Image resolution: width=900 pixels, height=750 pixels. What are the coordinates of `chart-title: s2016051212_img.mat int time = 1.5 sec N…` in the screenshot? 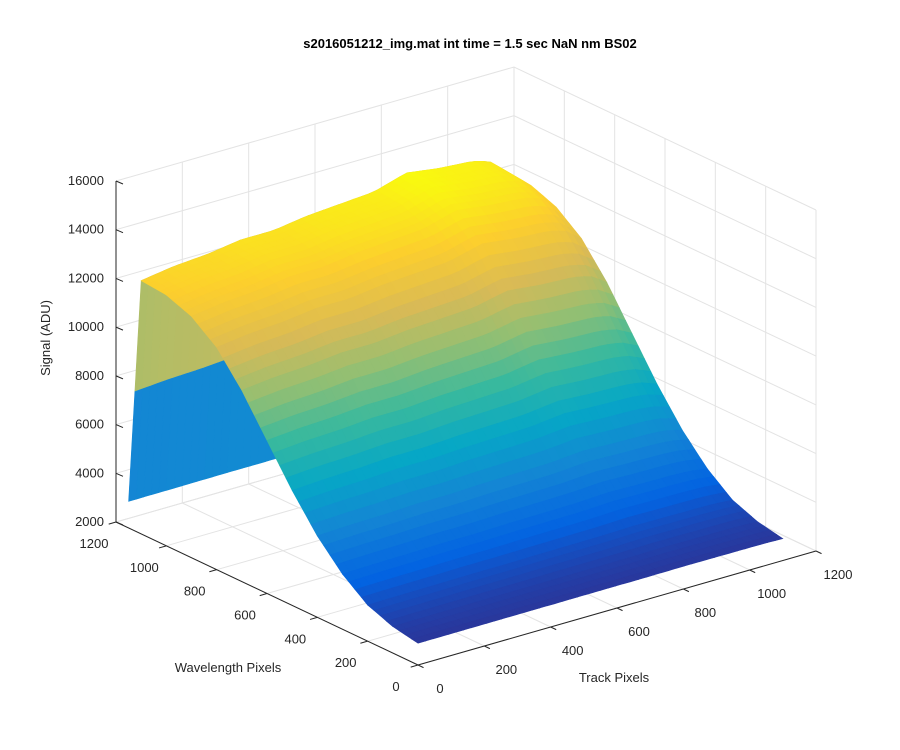 It's located at (470, 43).